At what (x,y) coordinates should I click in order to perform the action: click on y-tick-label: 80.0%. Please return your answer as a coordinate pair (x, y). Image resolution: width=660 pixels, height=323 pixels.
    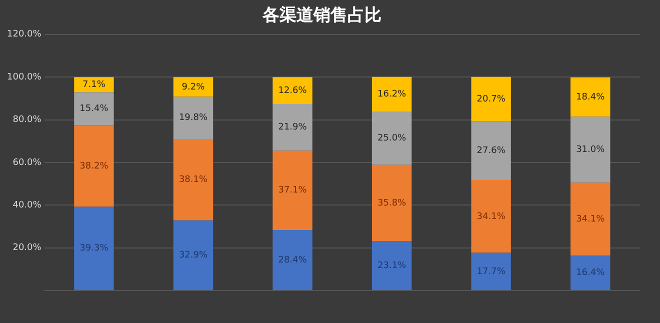
    Looking at the image, I should click on (27, 120).